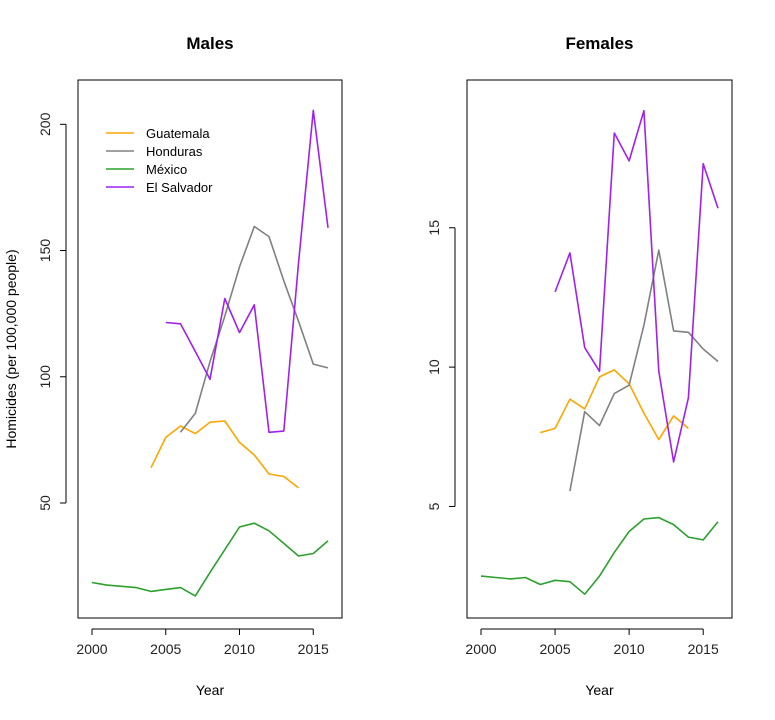  I want to click on y-axis-label: Homicides (per 100,000 people), so click(11, 348).